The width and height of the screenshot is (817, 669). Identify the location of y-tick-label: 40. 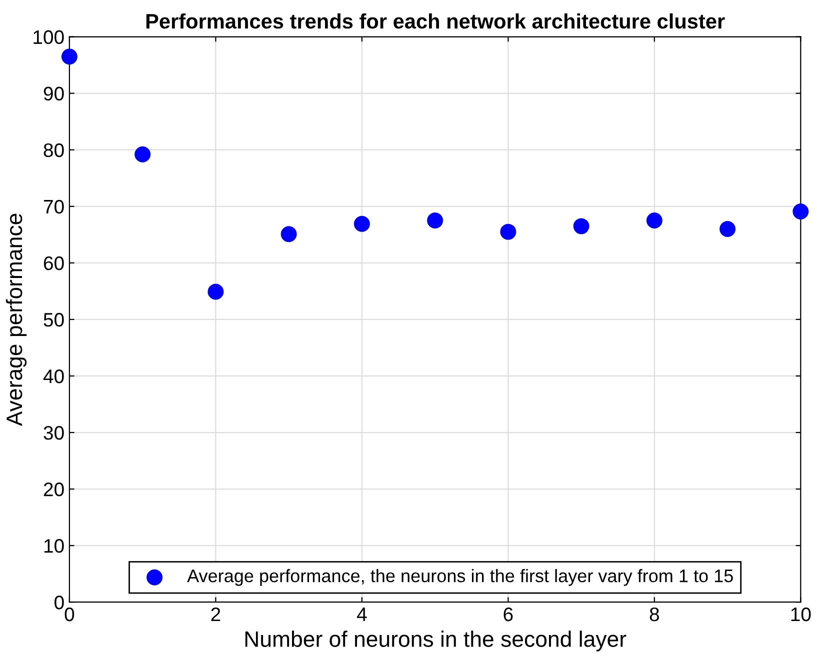
(53, 376).